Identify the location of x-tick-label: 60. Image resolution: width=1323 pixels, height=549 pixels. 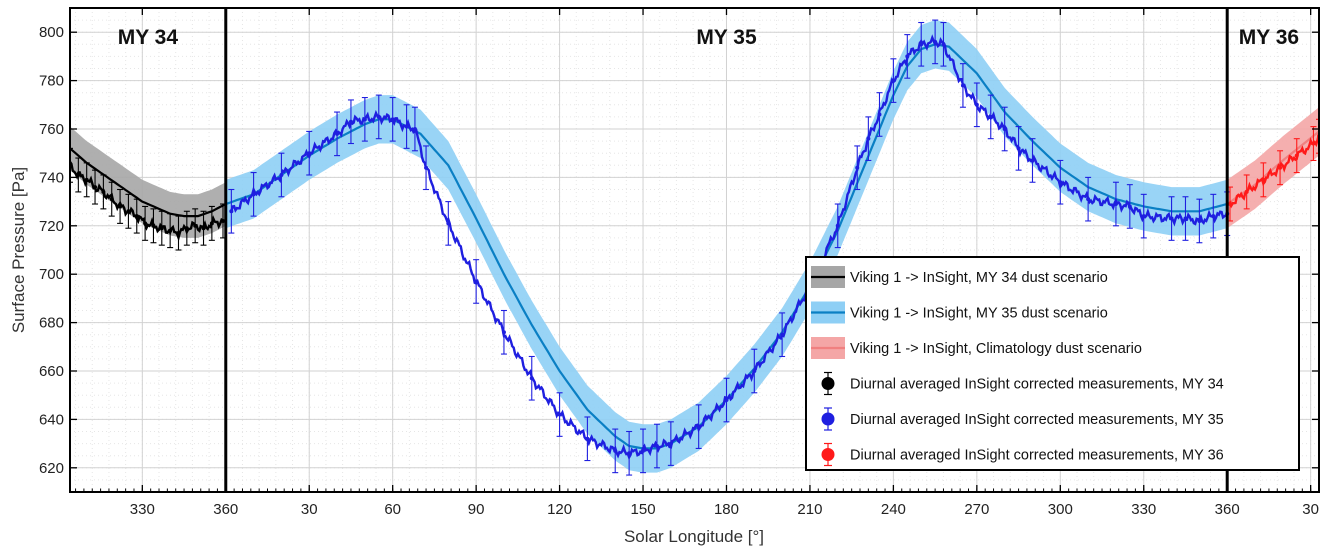
(392, 509).